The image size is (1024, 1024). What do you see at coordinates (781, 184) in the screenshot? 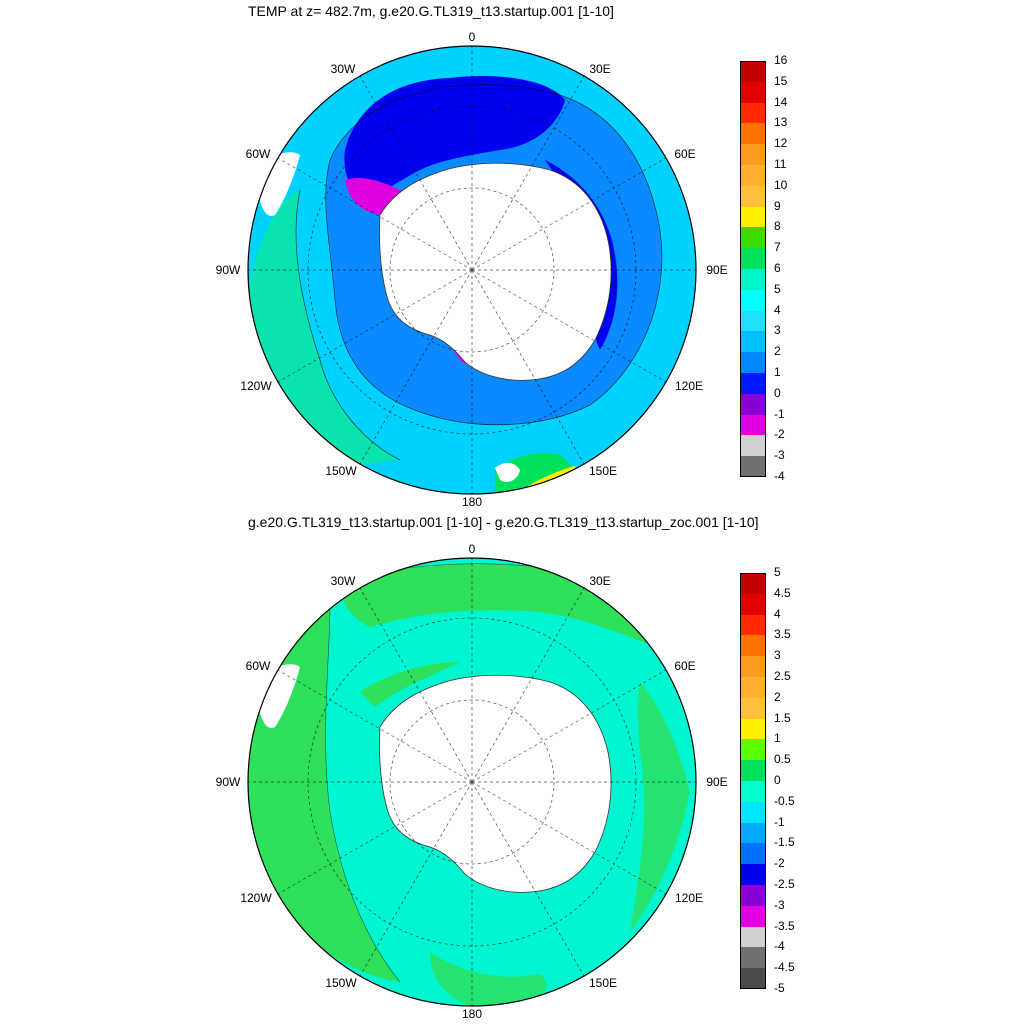
I see `colorbar-label: 10` at bounding box center [781, 184].